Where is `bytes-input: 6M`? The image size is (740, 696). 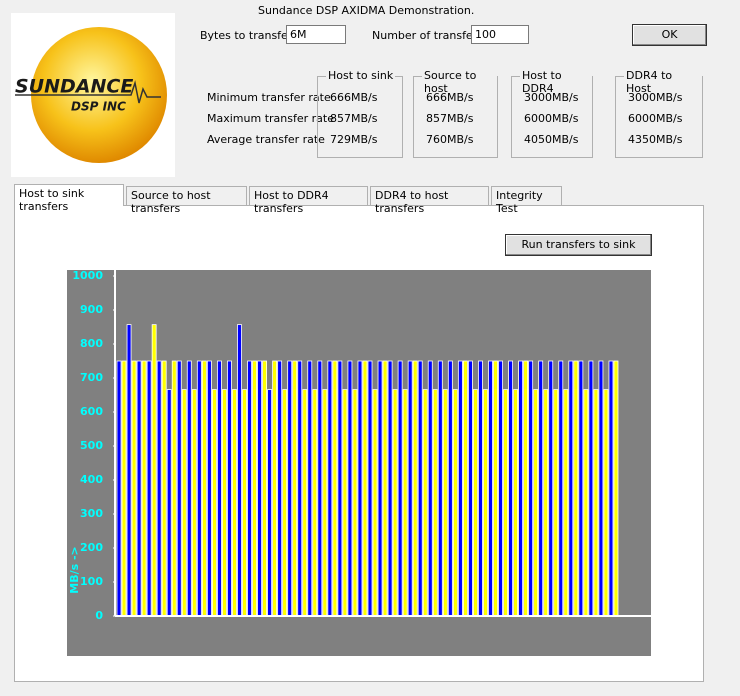 bytes-input: 6M is located at coordinates (316, 34).